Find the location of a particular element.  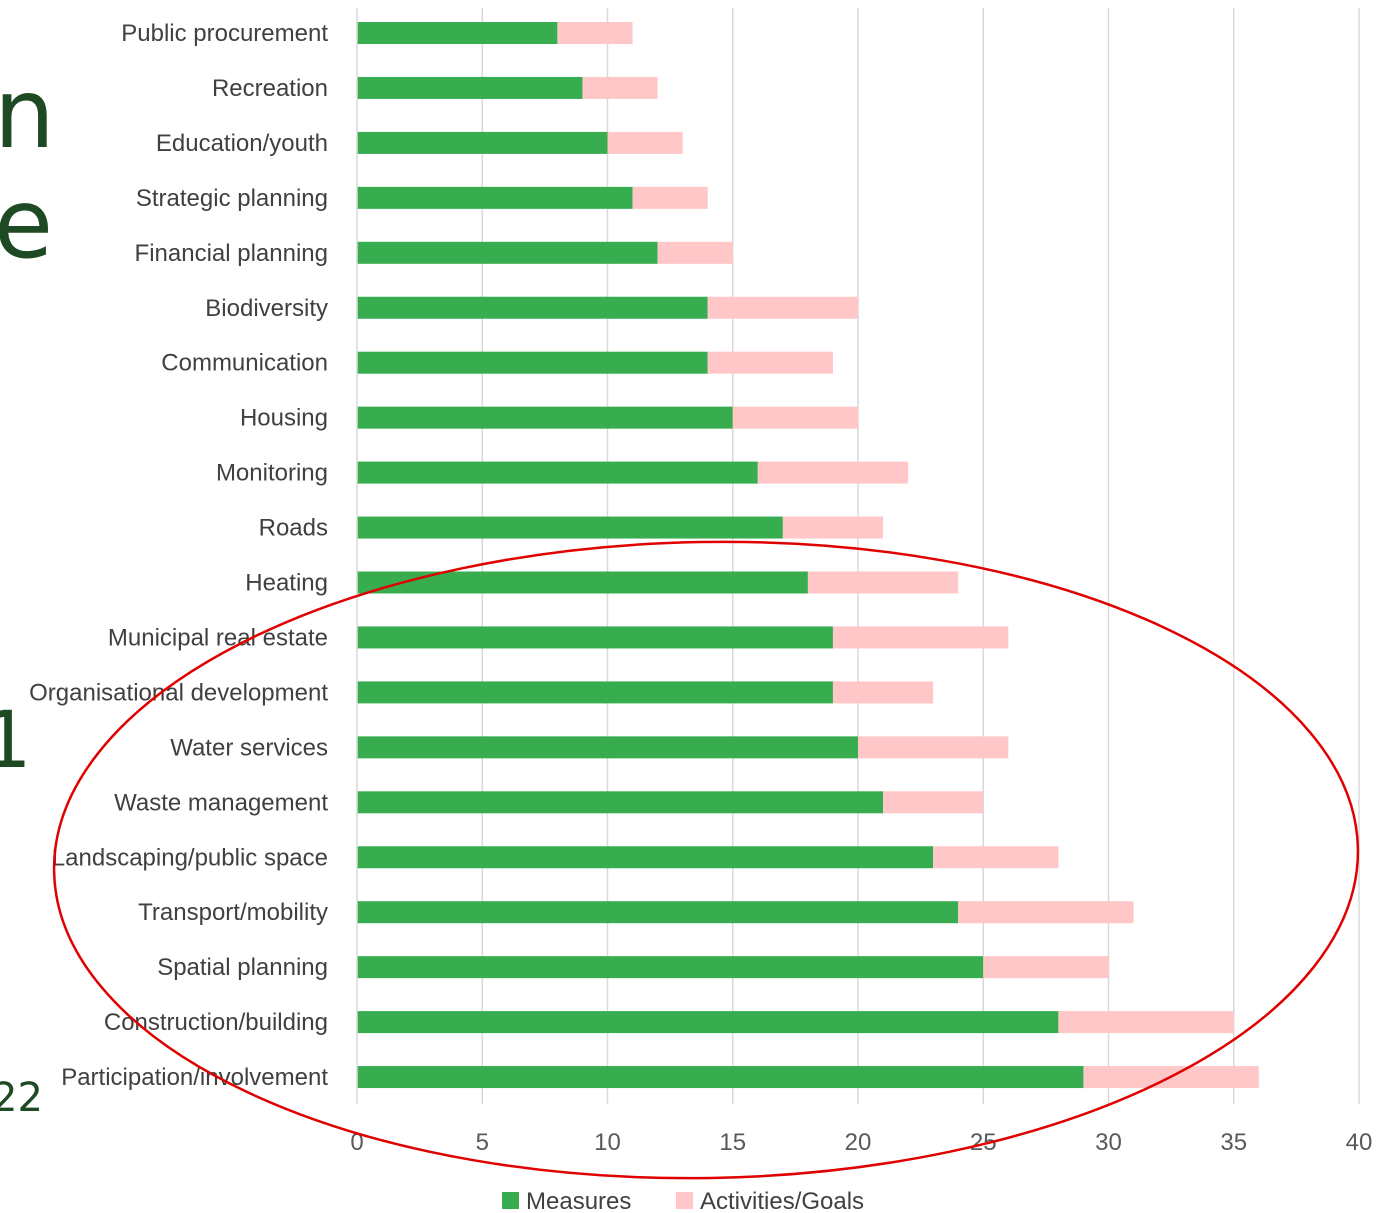

category-label: Roads is located at coordinates (293, 528).